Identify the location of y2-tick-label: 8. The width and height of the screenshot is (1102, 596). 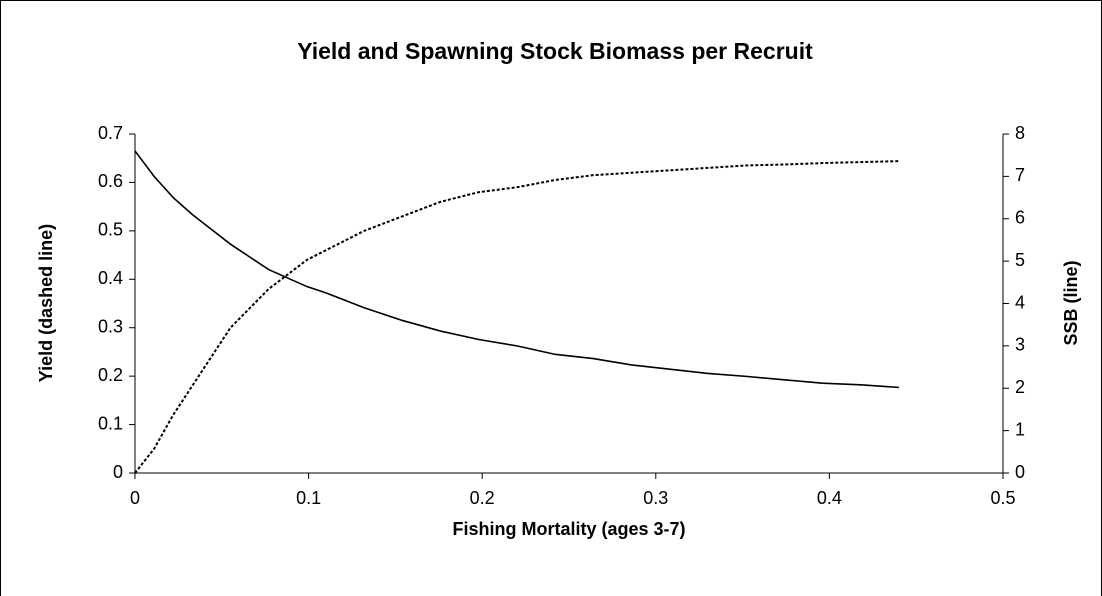
(1020, 133).